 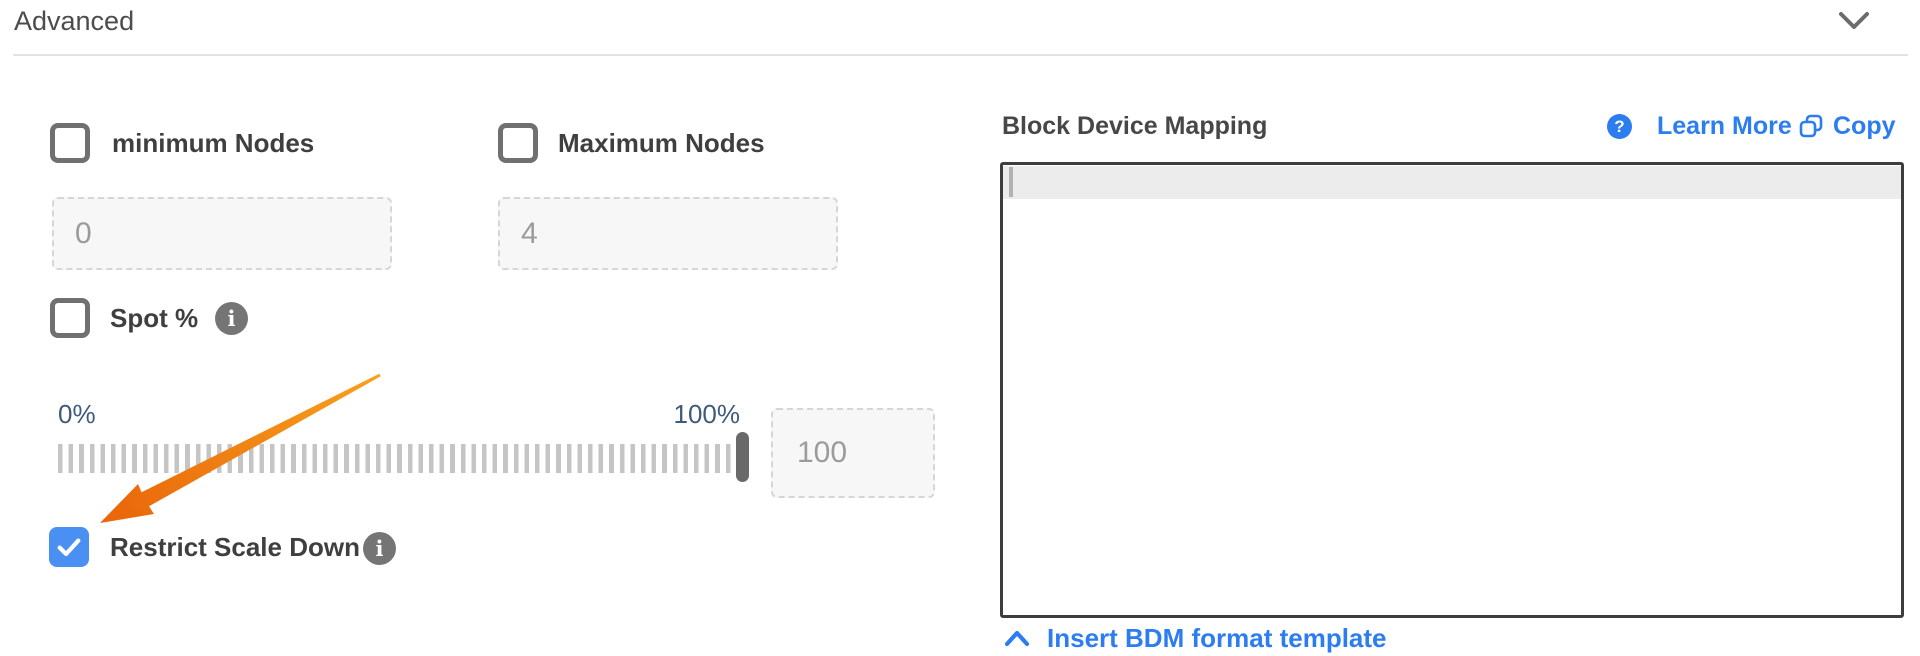 What do you see at coordinates (213, 143) in the screenshot?
I see `minimum-nodes-label: minimum Nodes` at bounding box center [213, 143].